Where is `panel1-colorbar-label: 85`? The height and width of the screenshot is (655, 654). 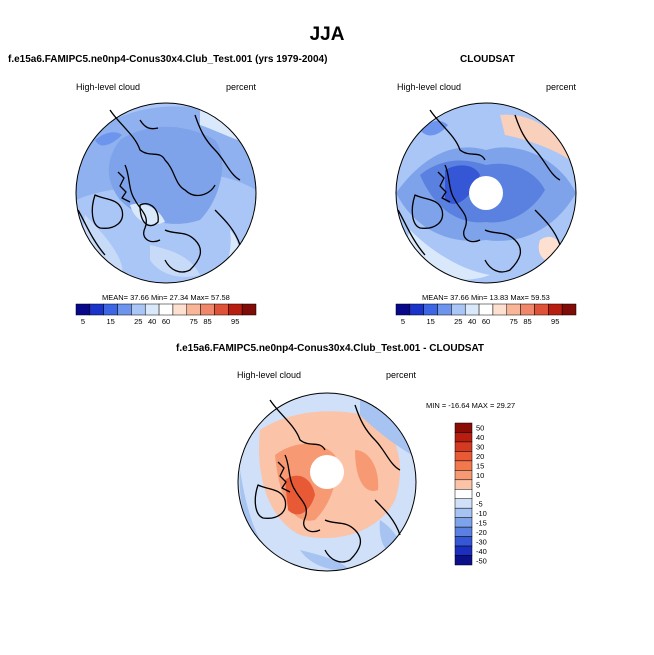 panel1-colorbar-label: 85 is located at coordinates (207, 321).